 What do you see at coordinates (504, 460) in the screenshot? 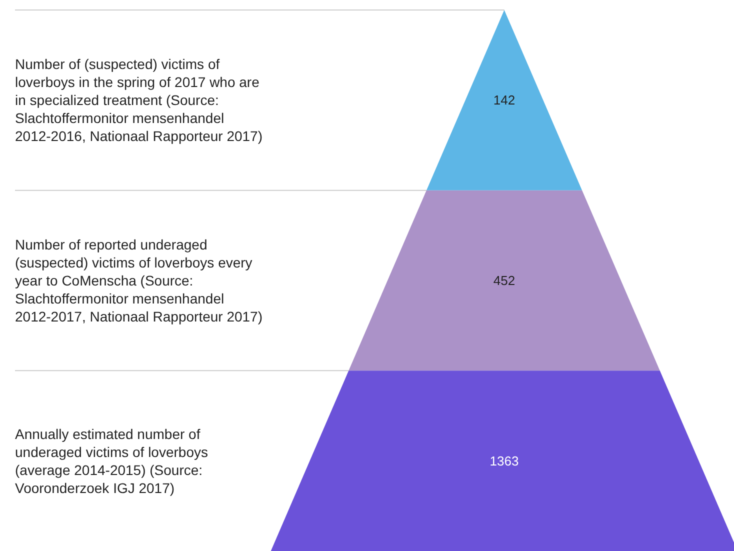
I see `data-label: 1363` at bounding box center [504, 460].